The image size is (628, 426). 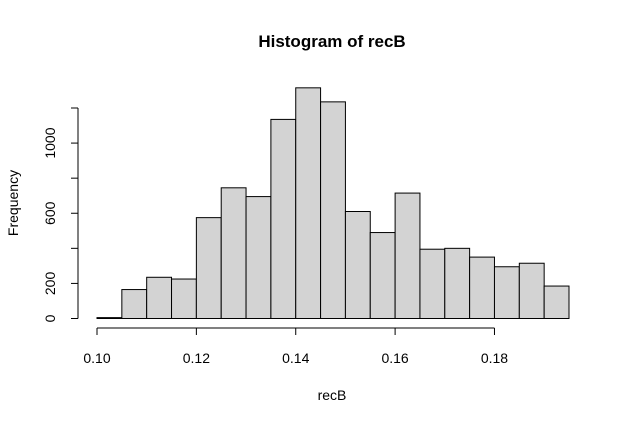 I want to click on x-tick-label: 0.16, so click(x=394, y=358).